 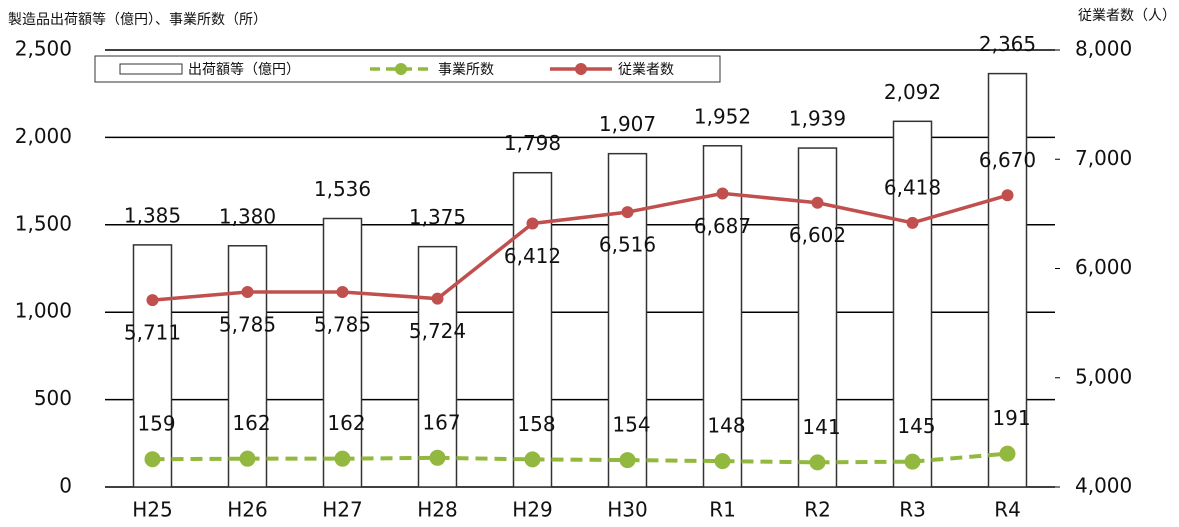 What do you see at coordinates (65, 486) in the screenshot?
I see `y-tick-label: 0` at bounding box center [65, 486].